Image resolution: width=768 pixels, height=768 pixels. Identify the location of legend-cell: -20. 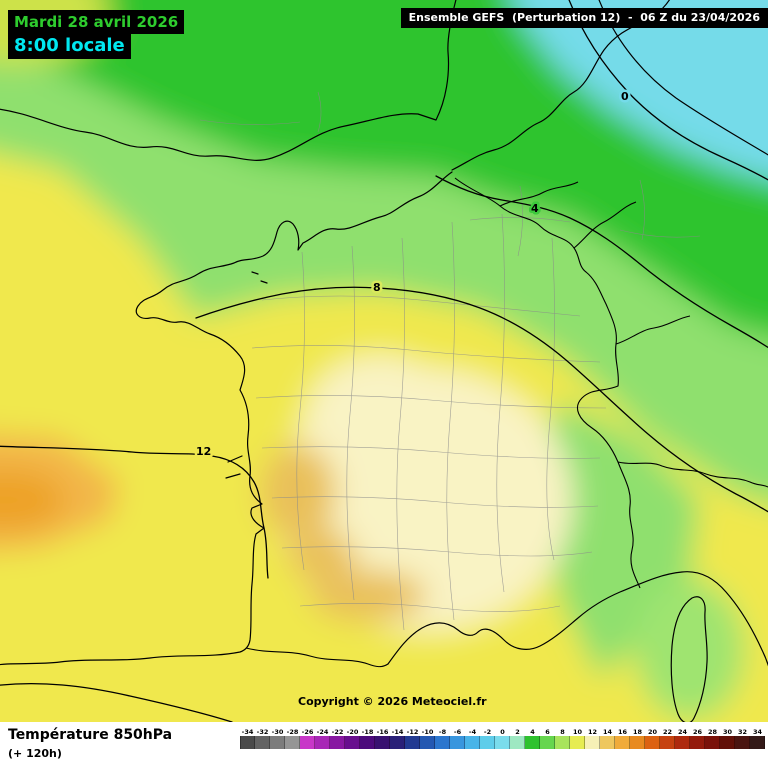
(352, 738).